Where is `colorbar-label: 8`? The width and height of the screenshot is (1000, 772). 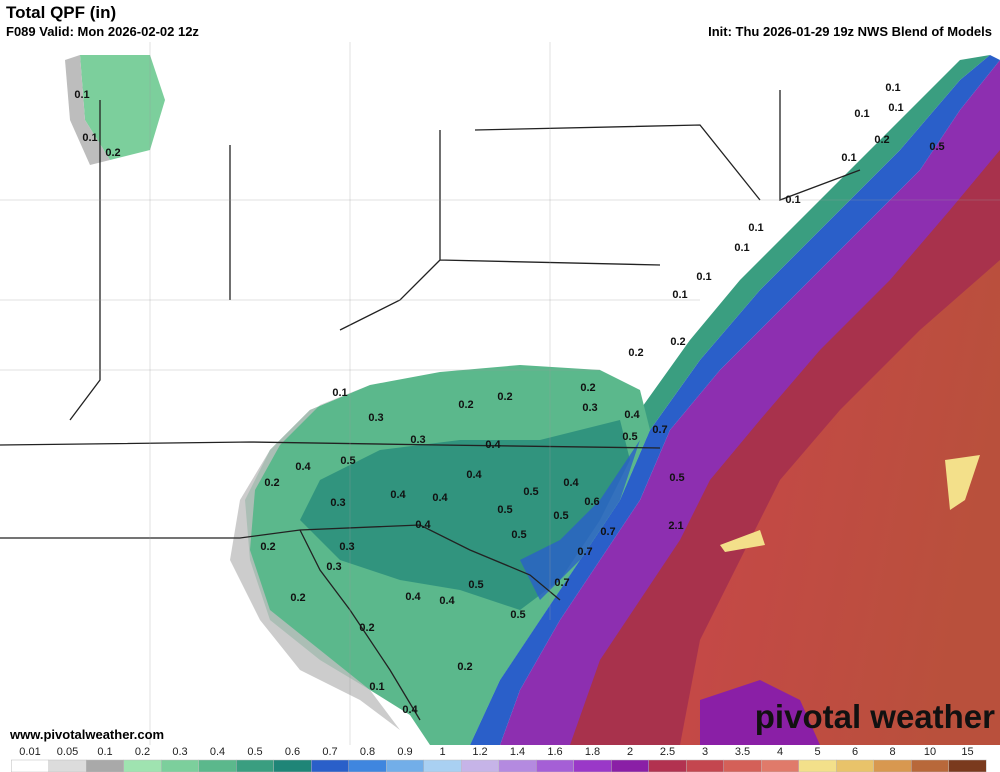
colorbar-label: 8 is located at coordinates (892, 752).